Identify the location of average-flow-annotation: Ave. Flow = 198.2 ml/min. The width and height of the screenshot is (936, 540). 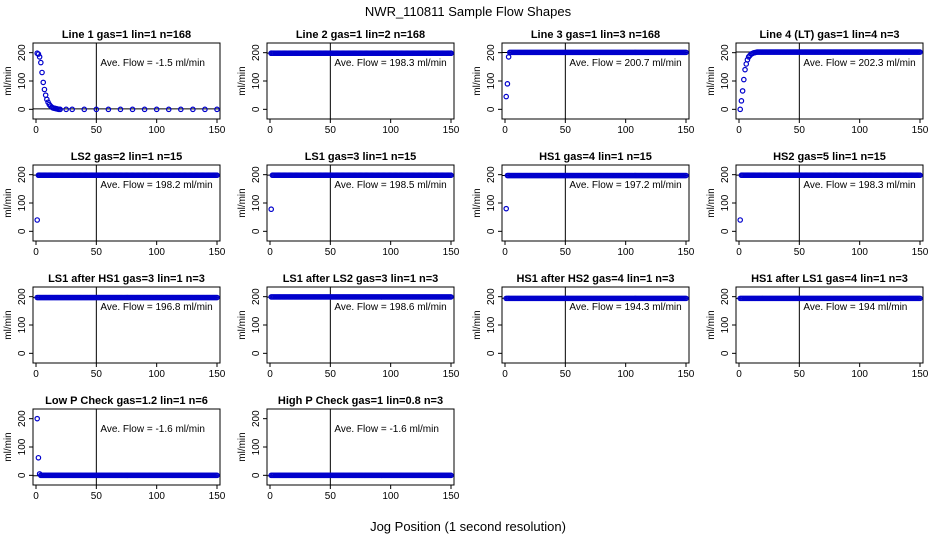
(156, 185).